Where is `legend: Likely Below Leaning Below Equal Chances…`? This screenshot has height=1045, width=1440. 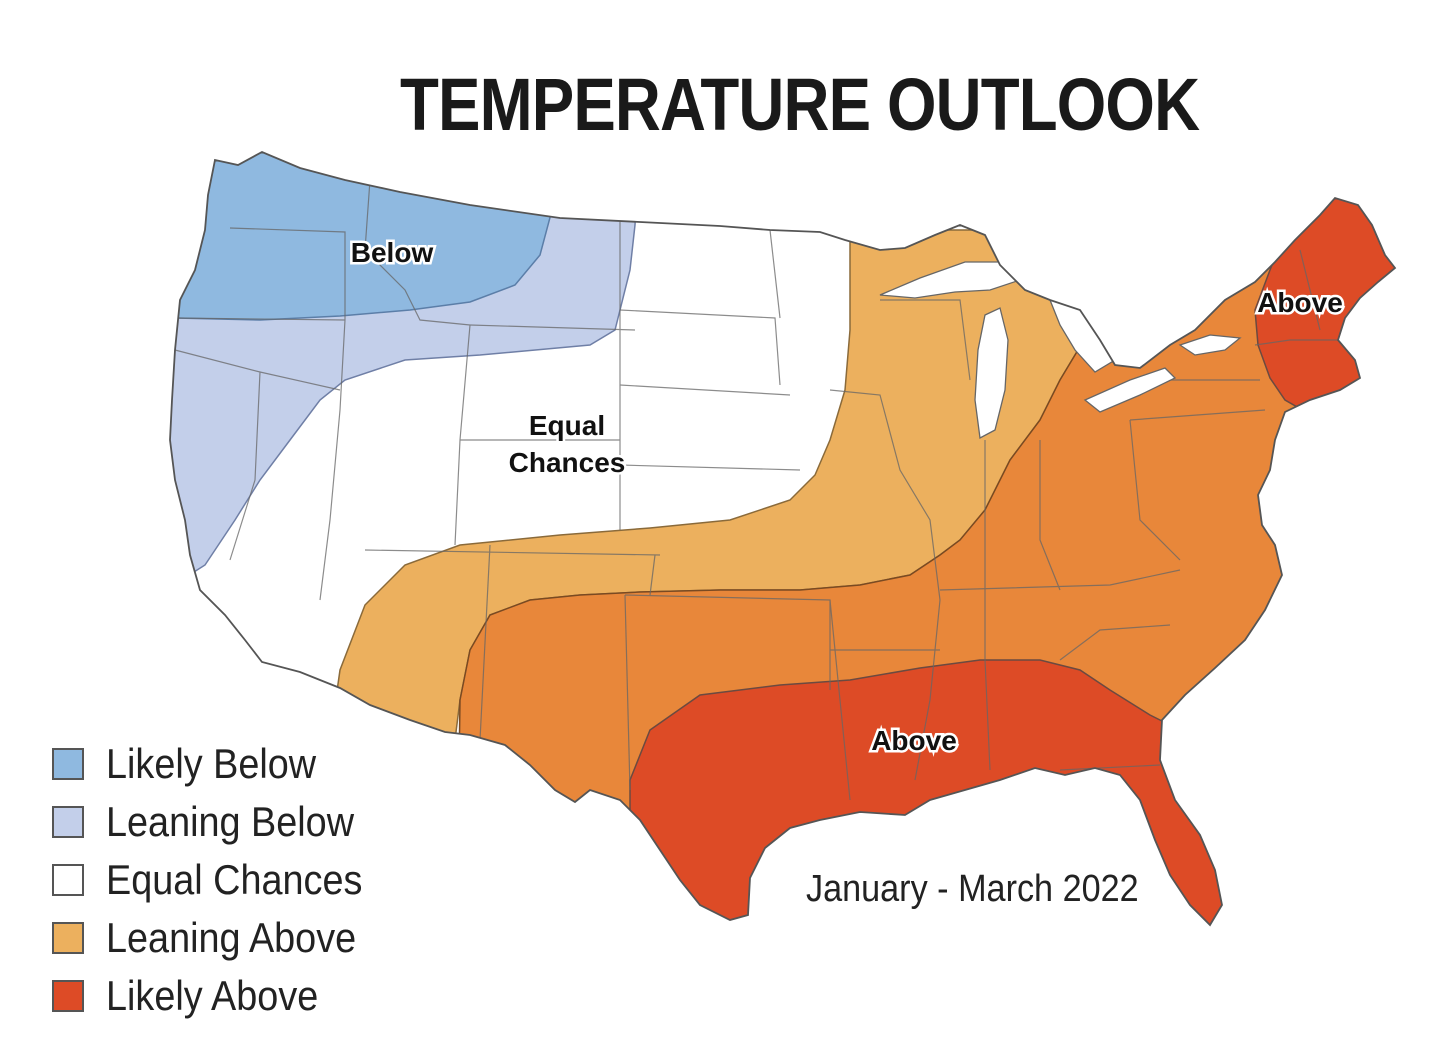
legend: Likely Below Leaning Below Equal Chances… is located at coordinates (221, 880).